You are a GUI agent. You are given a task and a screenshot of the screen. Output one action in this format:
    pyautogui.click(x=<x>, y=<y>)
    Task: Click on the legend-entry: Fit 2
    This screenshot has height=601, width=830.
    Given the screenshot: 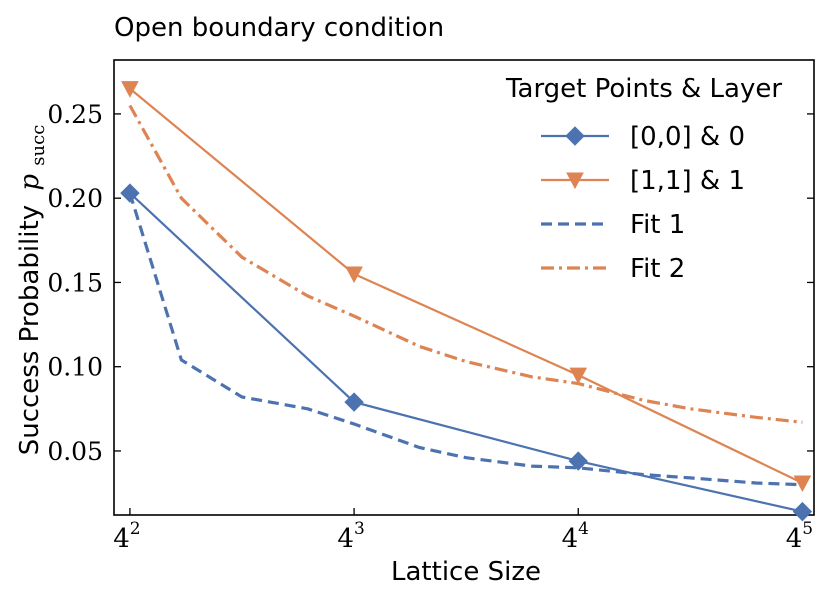 What is the action you would take?
    pyautogui.click(x=613, y=269)
    